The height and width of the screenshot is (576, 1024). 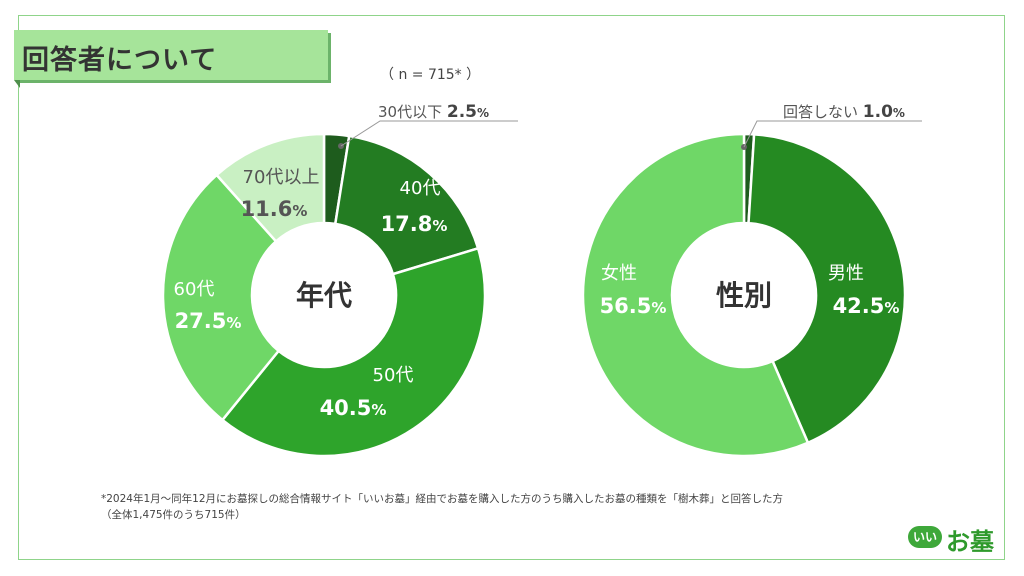 What do you see at coordinates (412, 112) in the screenshot?
I see `slice-category-label: 30代以下` at bounding box center [412, 112].